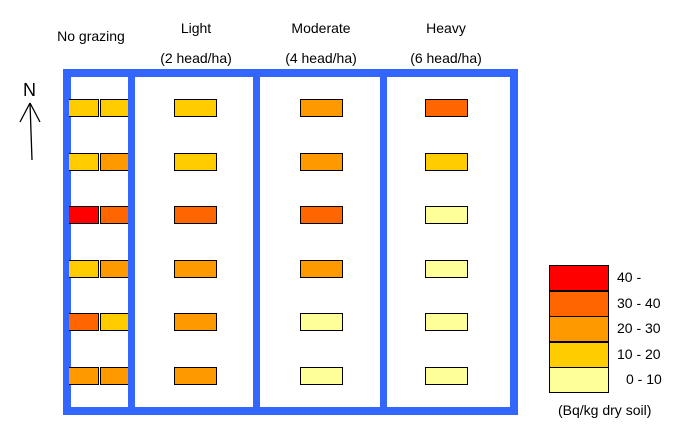  I want to click on header-moderate: Moderate, so click(321, 28).